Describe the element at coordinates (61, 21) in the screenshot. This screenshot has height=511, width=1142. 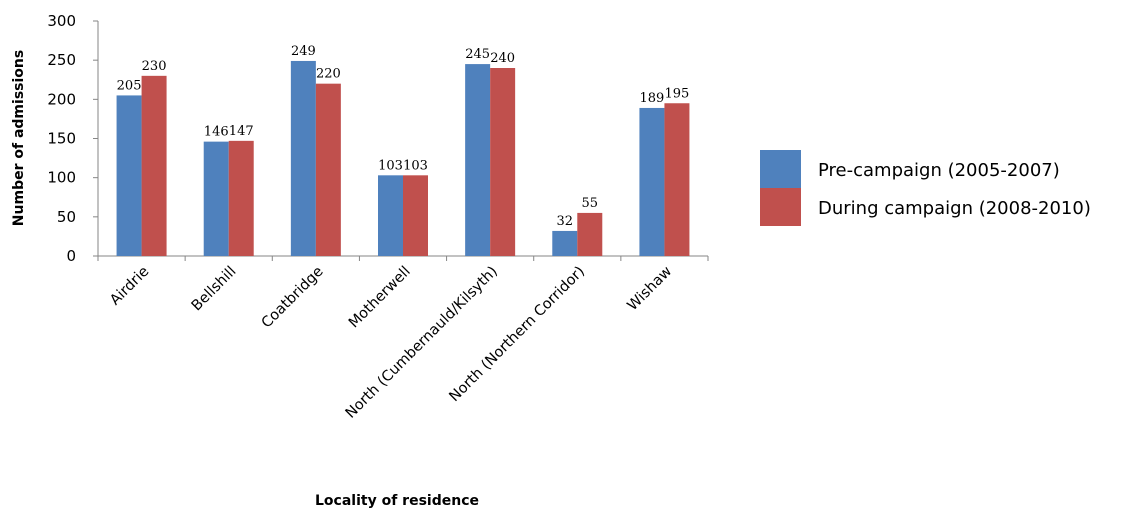
I see `y-tick-label: 300` at that location.